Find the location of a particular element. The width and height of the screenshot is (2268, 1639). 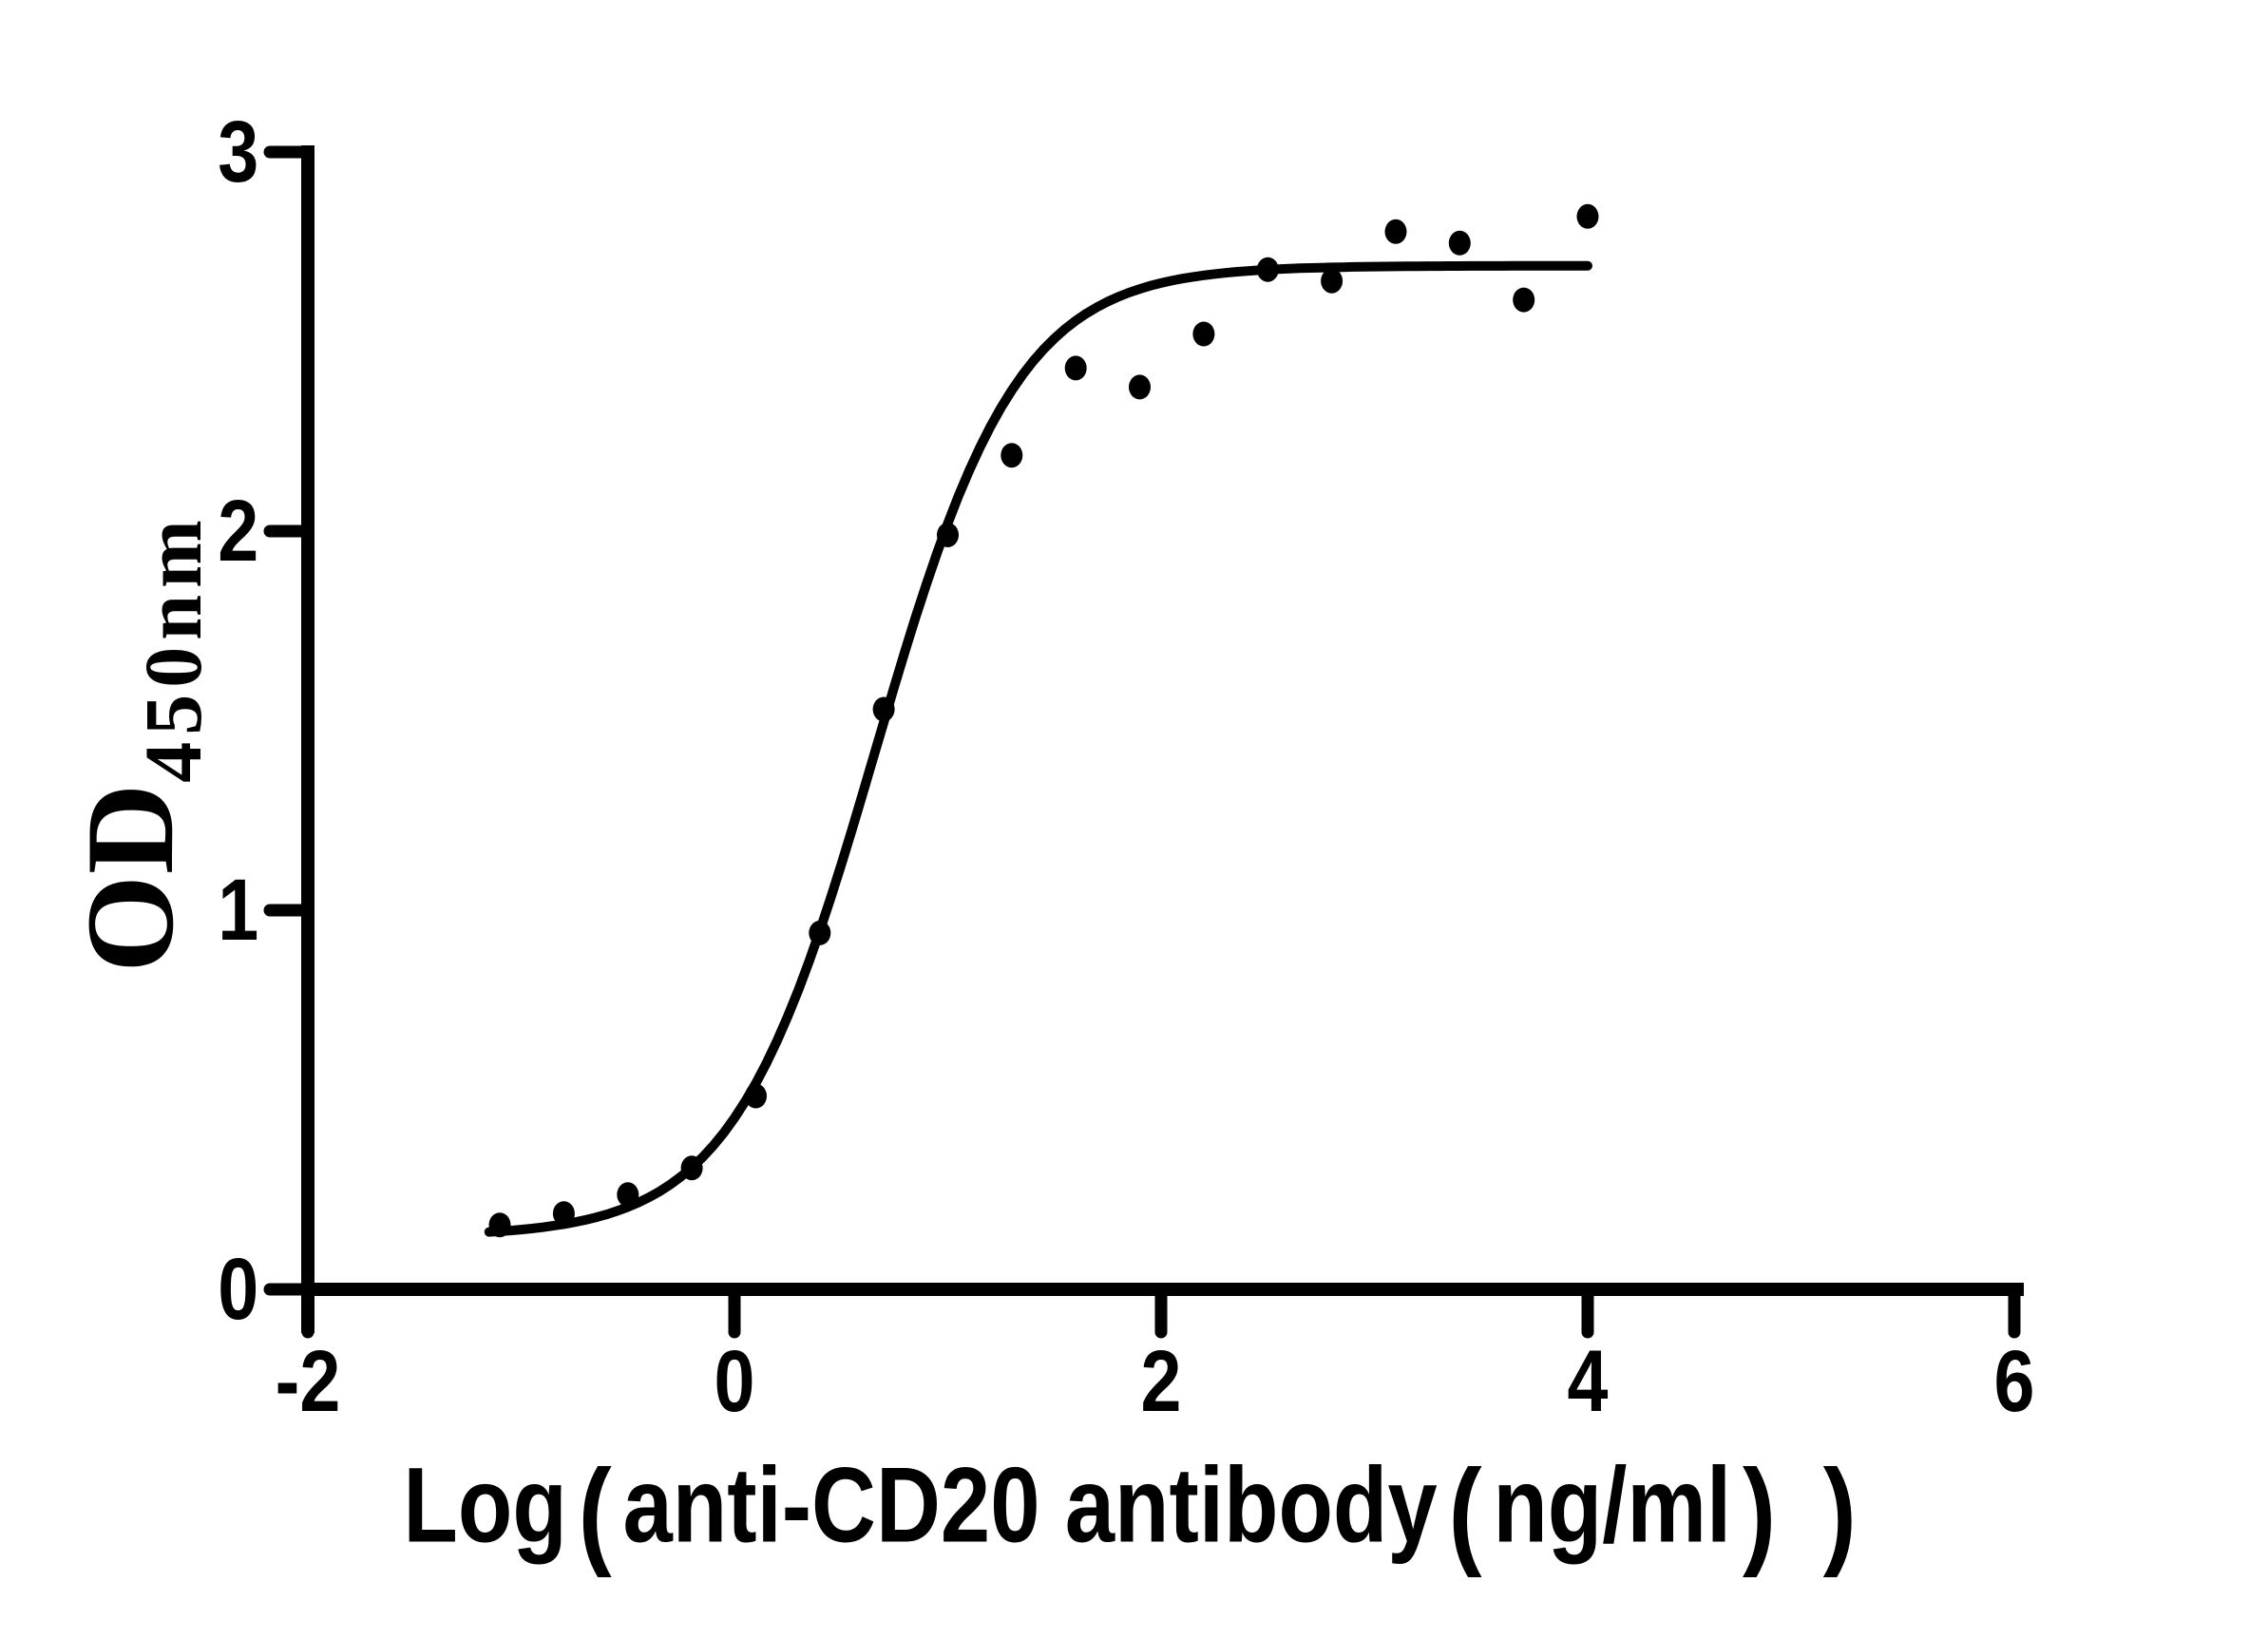

x-axis-title: Log(anti-CD20 antibody(ng/ml) ) is located at coordinates (1136, 1511).